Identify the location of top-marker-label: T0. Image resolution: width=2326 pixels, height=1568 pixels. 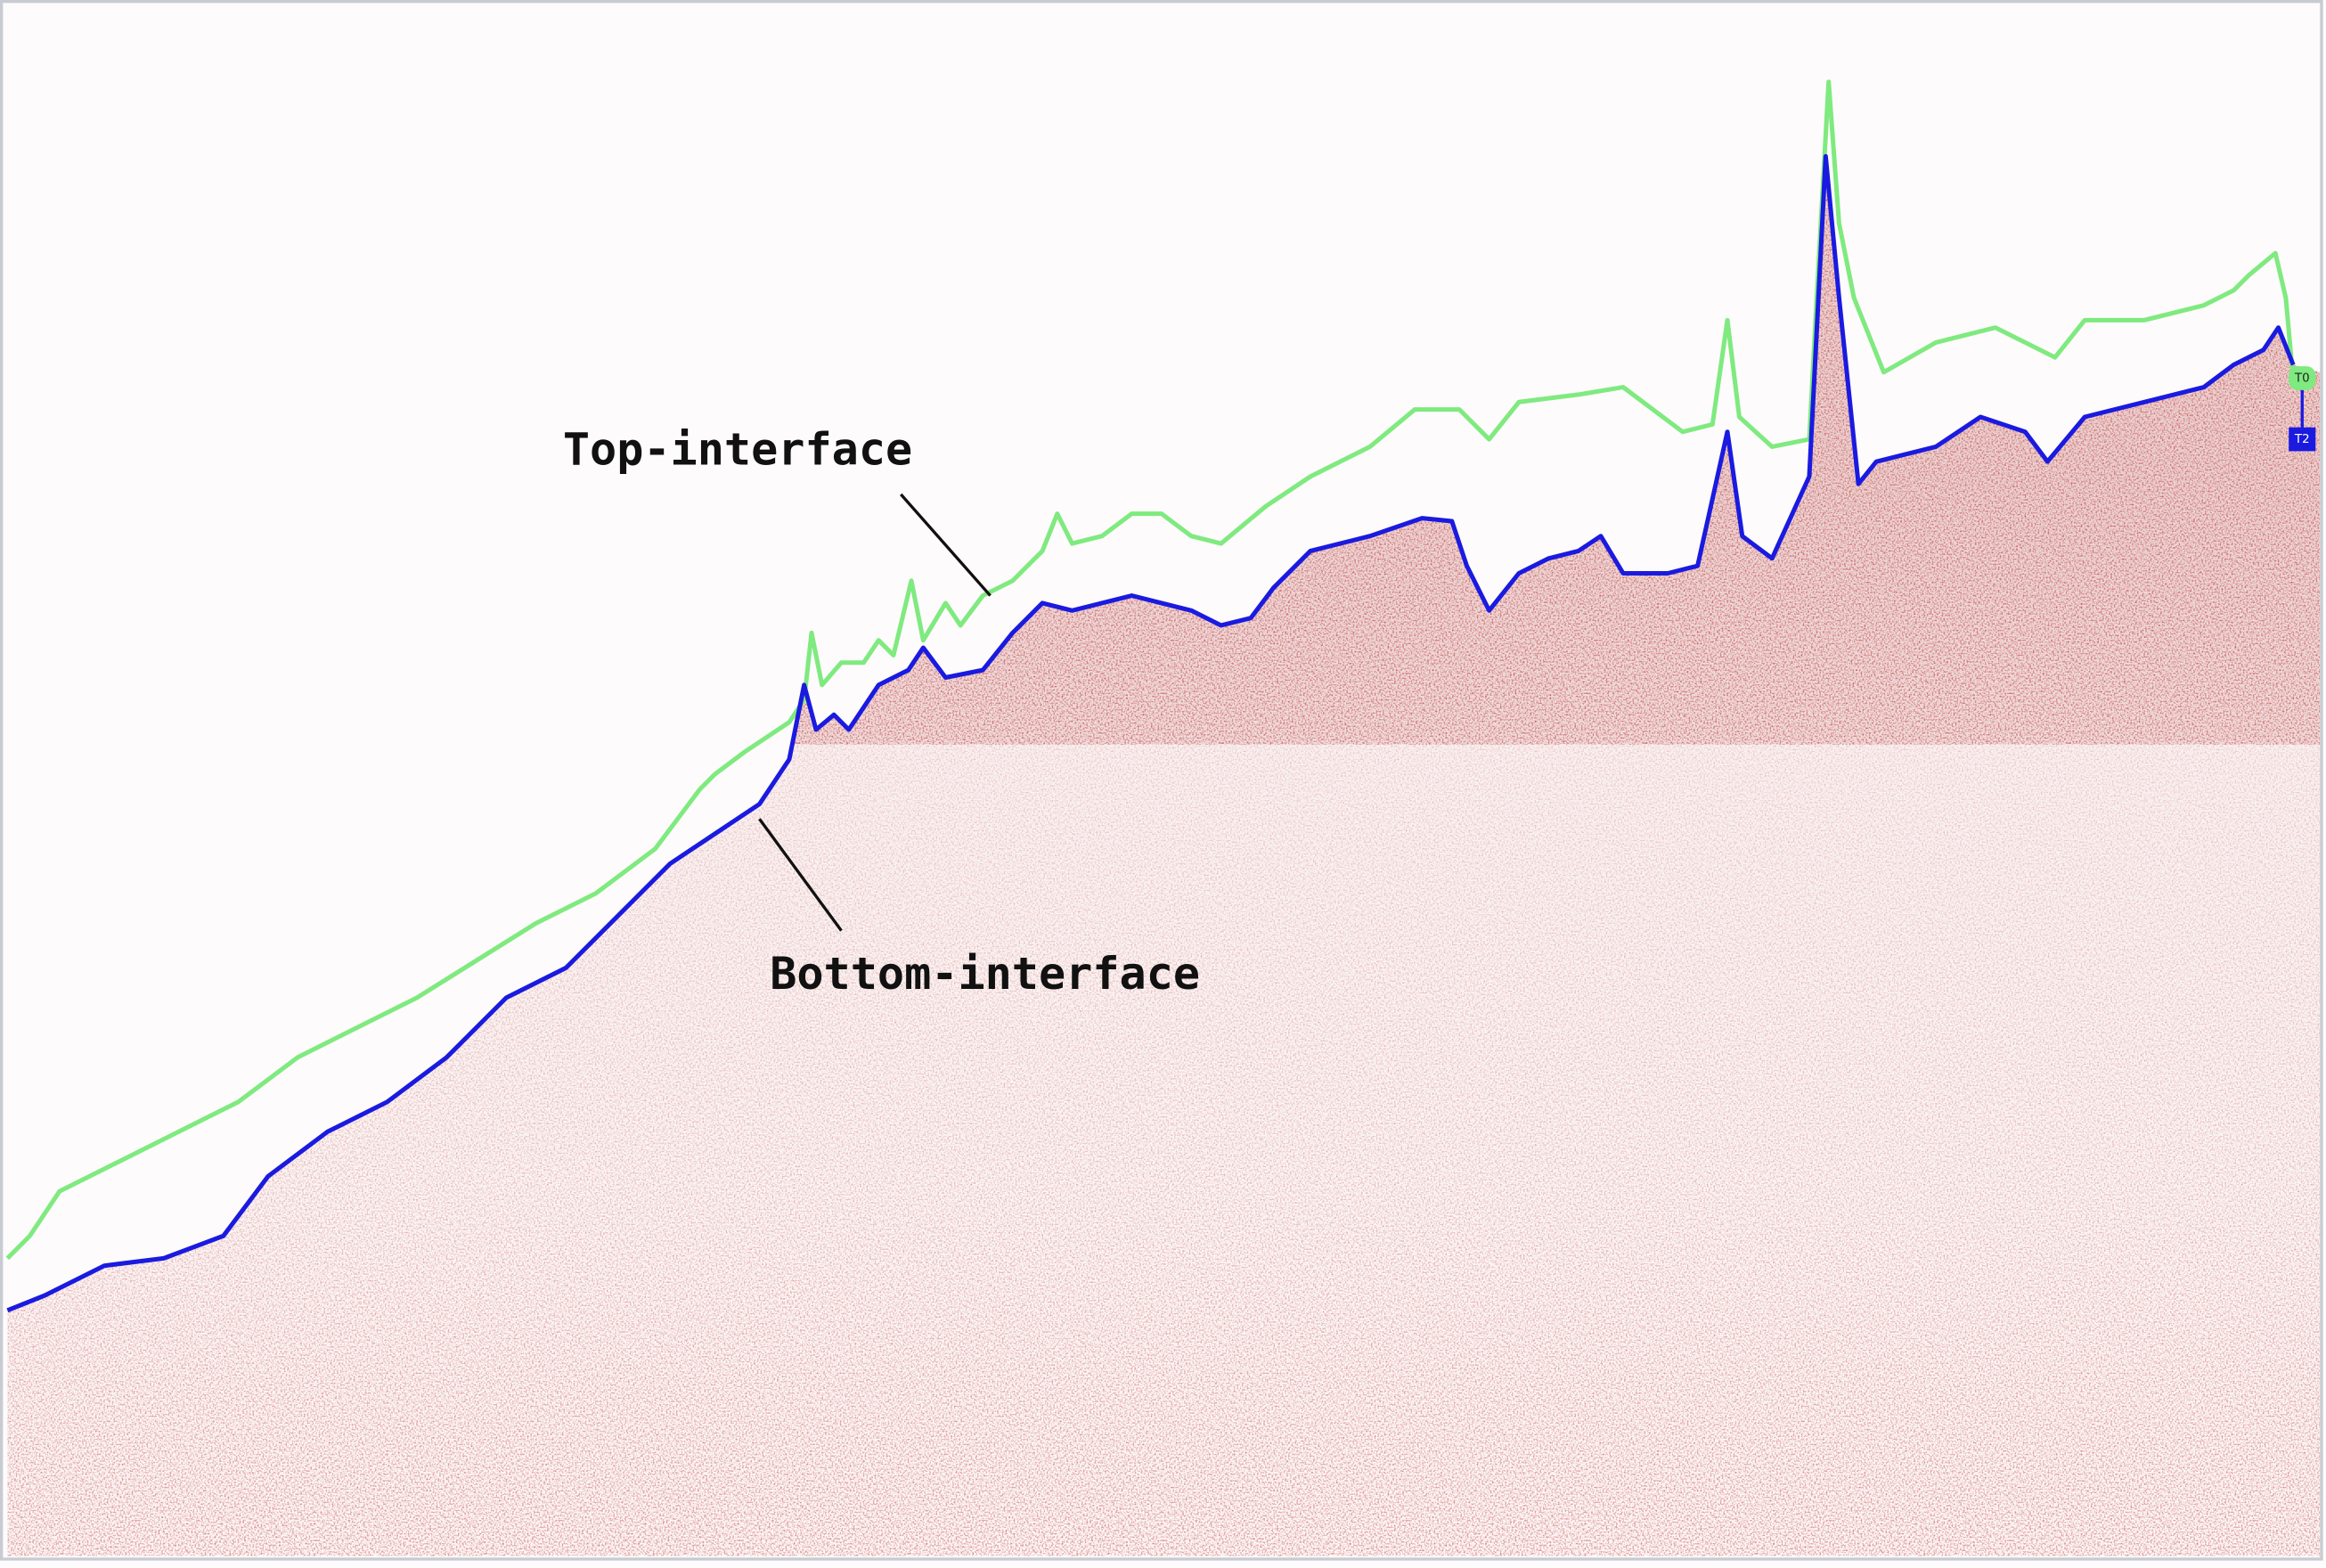
(2302, 379).